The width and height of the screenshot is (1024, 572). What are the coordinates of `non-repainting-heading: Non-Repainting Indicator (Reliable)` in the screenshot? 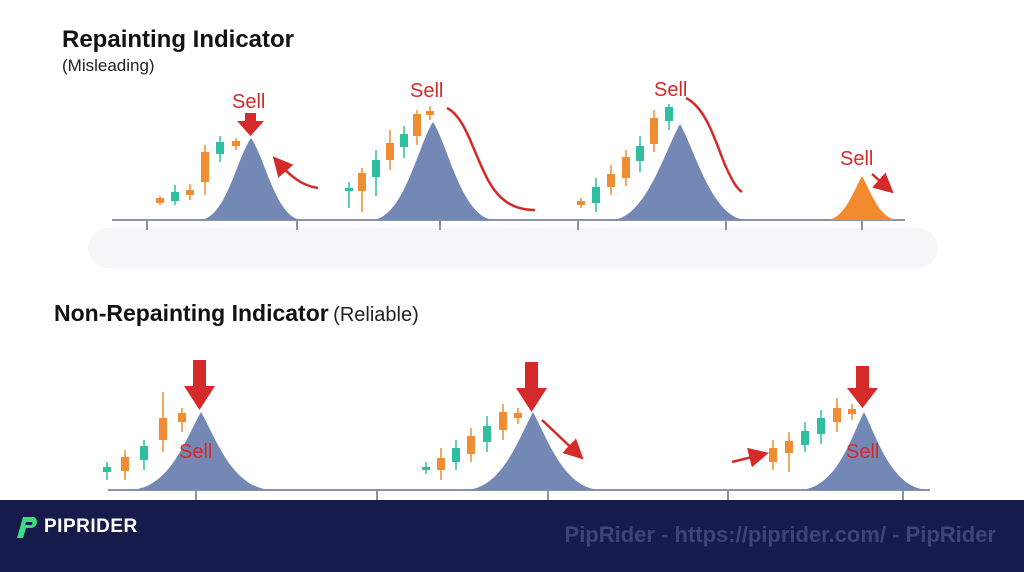 It's located at (236, 313).